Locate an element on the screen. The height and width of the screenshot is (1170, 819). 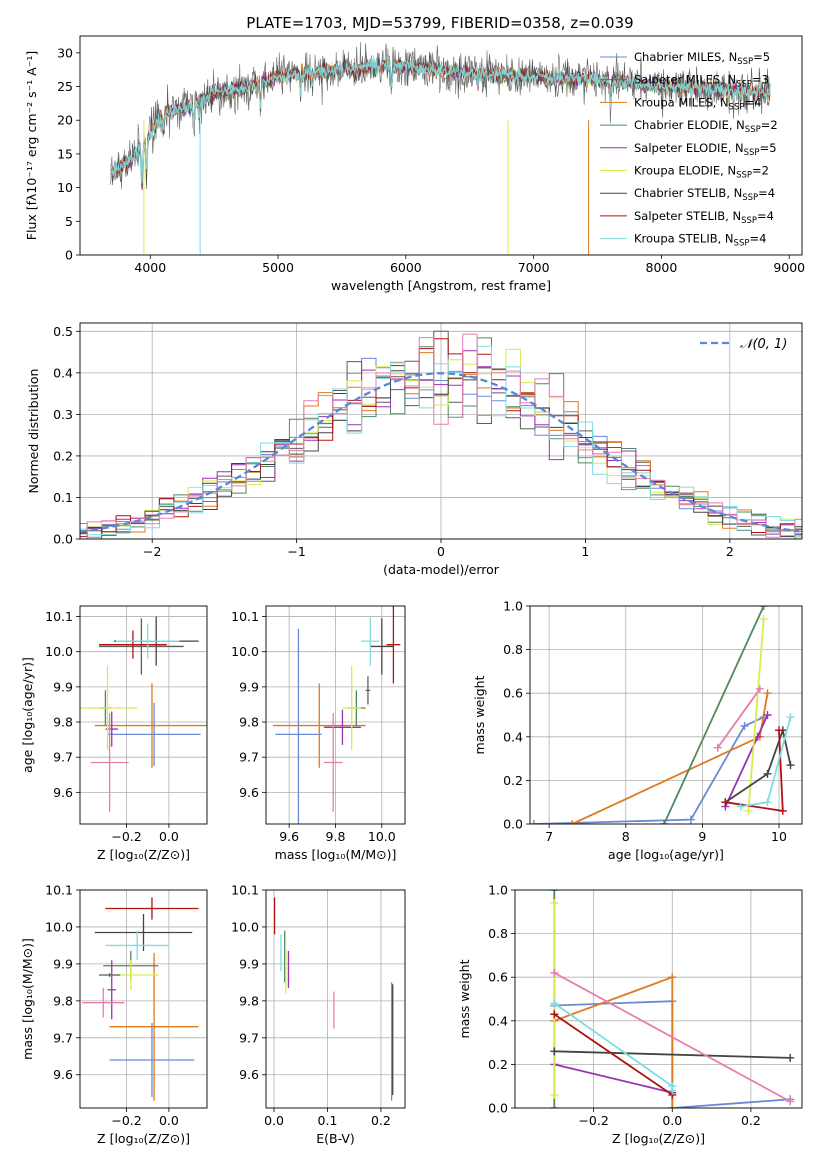
y-axis-label: mass [log₁₀(M/M⊙)] is located at coordinates (27, 999).